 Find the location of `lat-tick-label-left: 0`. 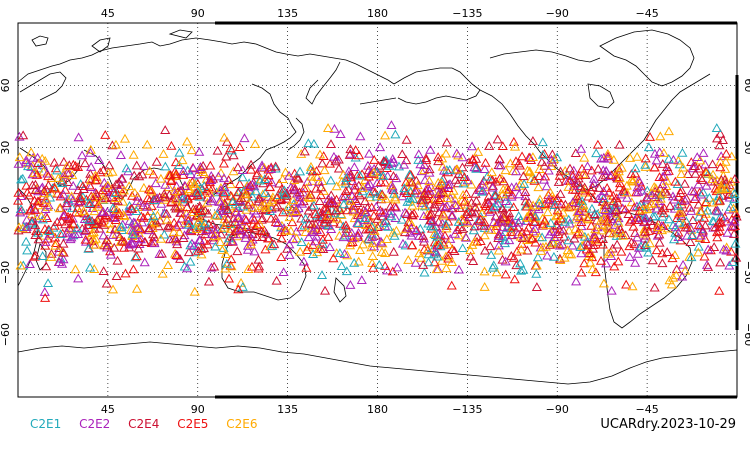

lat-tick-label-left: 0 is located at coordinates (6, 210).